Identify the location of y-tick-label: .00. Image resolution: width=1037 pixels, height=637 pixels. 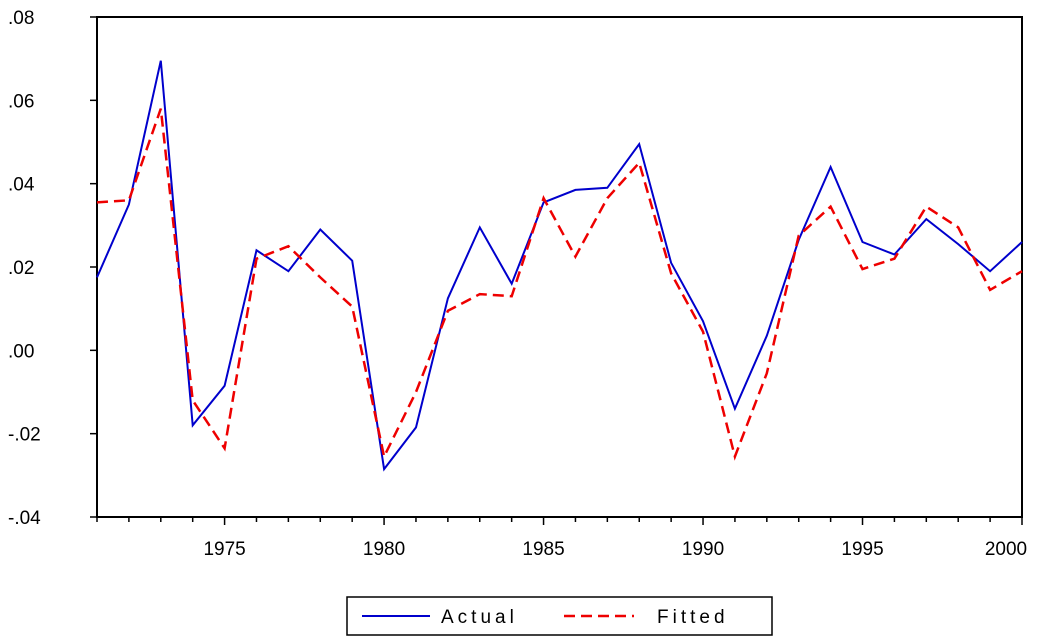
(21, 351).